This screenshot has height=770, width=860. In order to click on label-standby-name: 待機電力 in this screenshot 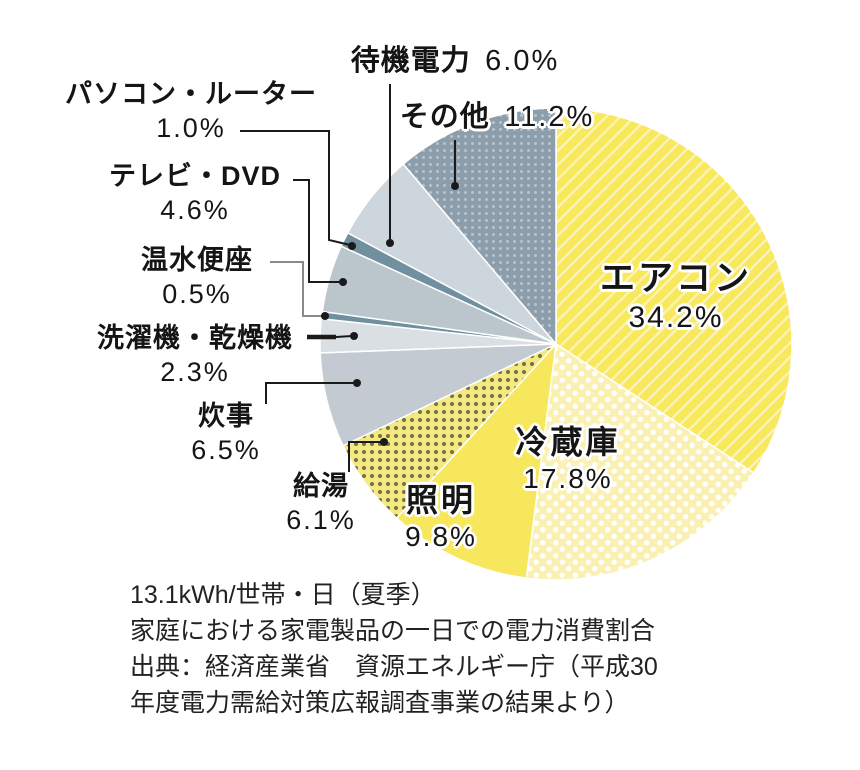, I will do `click(410, 61)`.